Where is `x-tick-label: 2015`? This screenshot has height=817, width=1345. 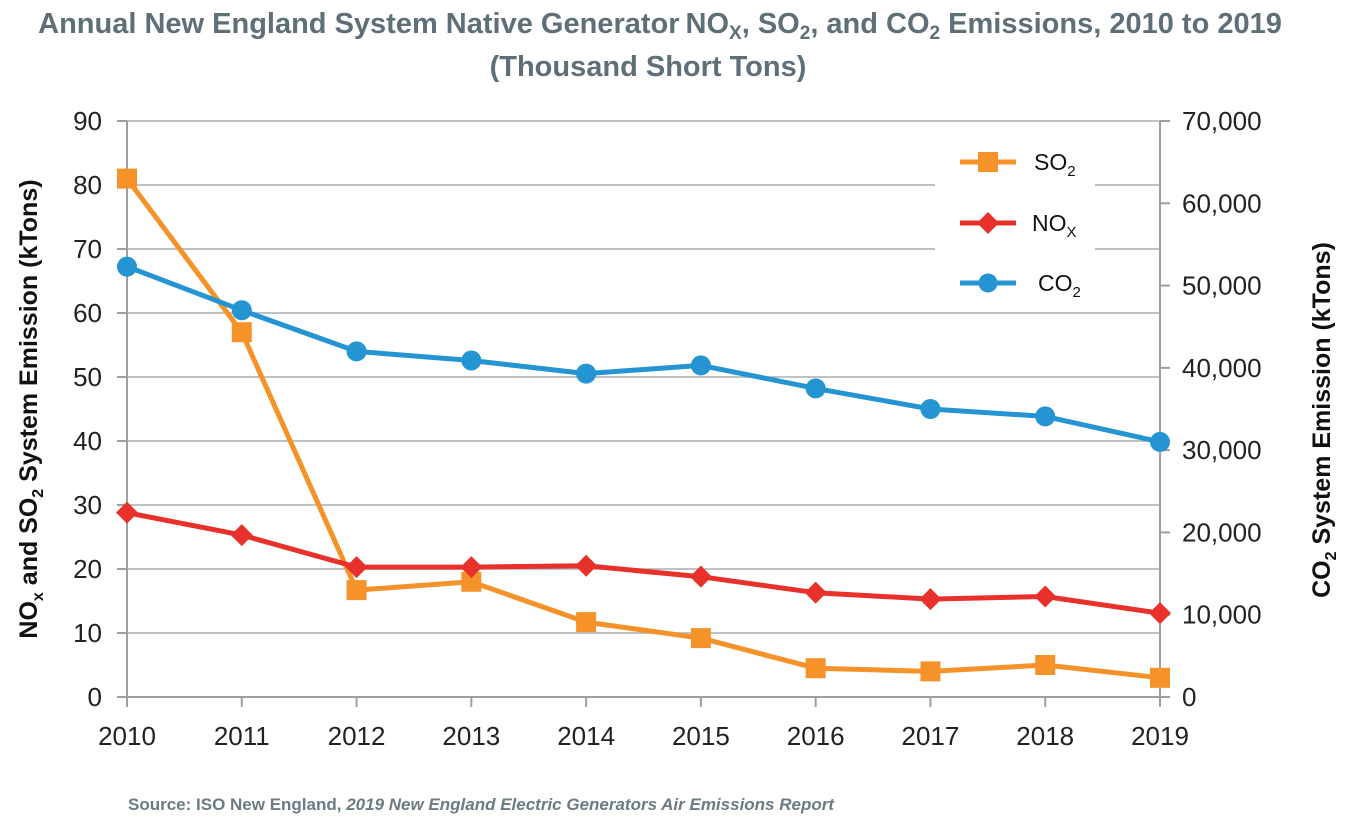
x-tick-label: 2015 is located at coordinates (701, 736).